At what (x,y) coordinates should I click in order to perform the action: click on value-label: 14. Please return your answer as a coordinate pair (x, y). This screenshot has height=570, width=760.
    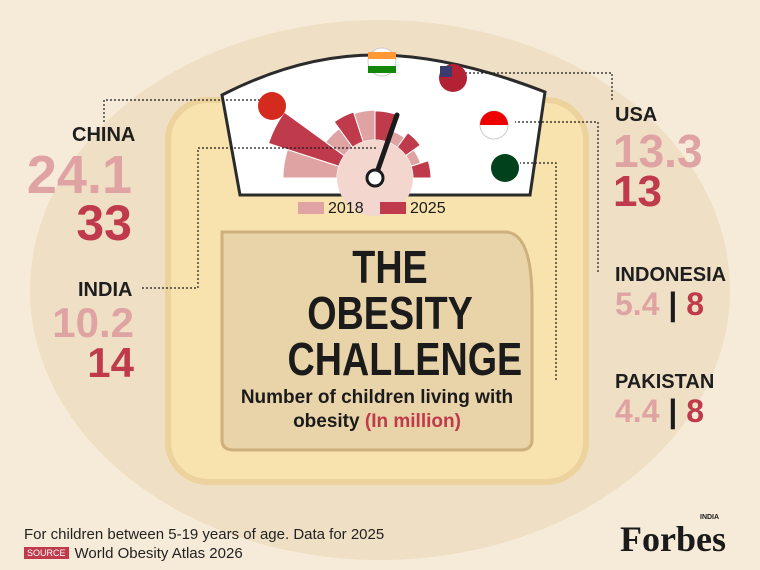
    Looking at the image, I should click on (110, 362).